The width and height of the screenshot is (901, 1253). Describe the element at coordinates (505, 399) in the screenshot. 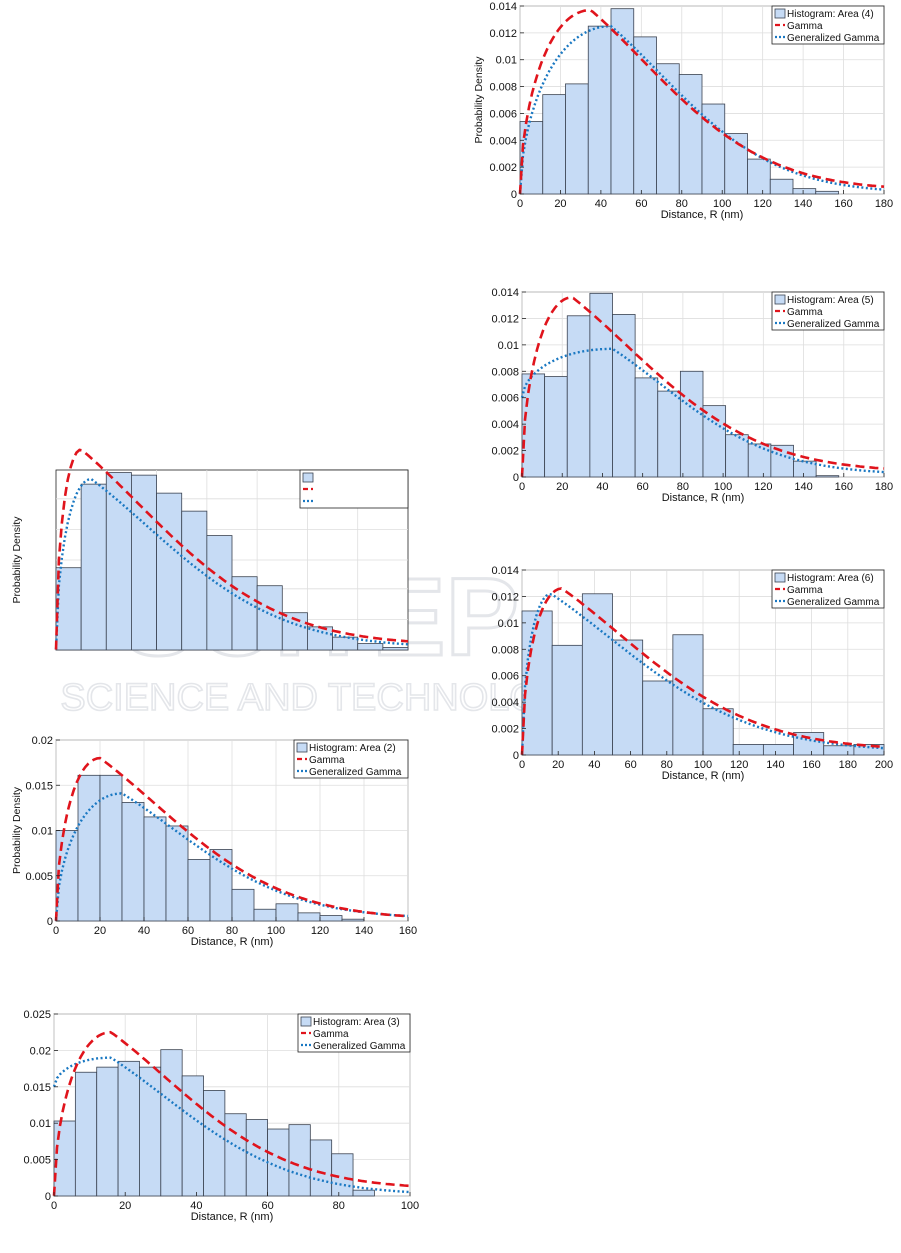

I see `y-tick-label: 0.006` at that location.